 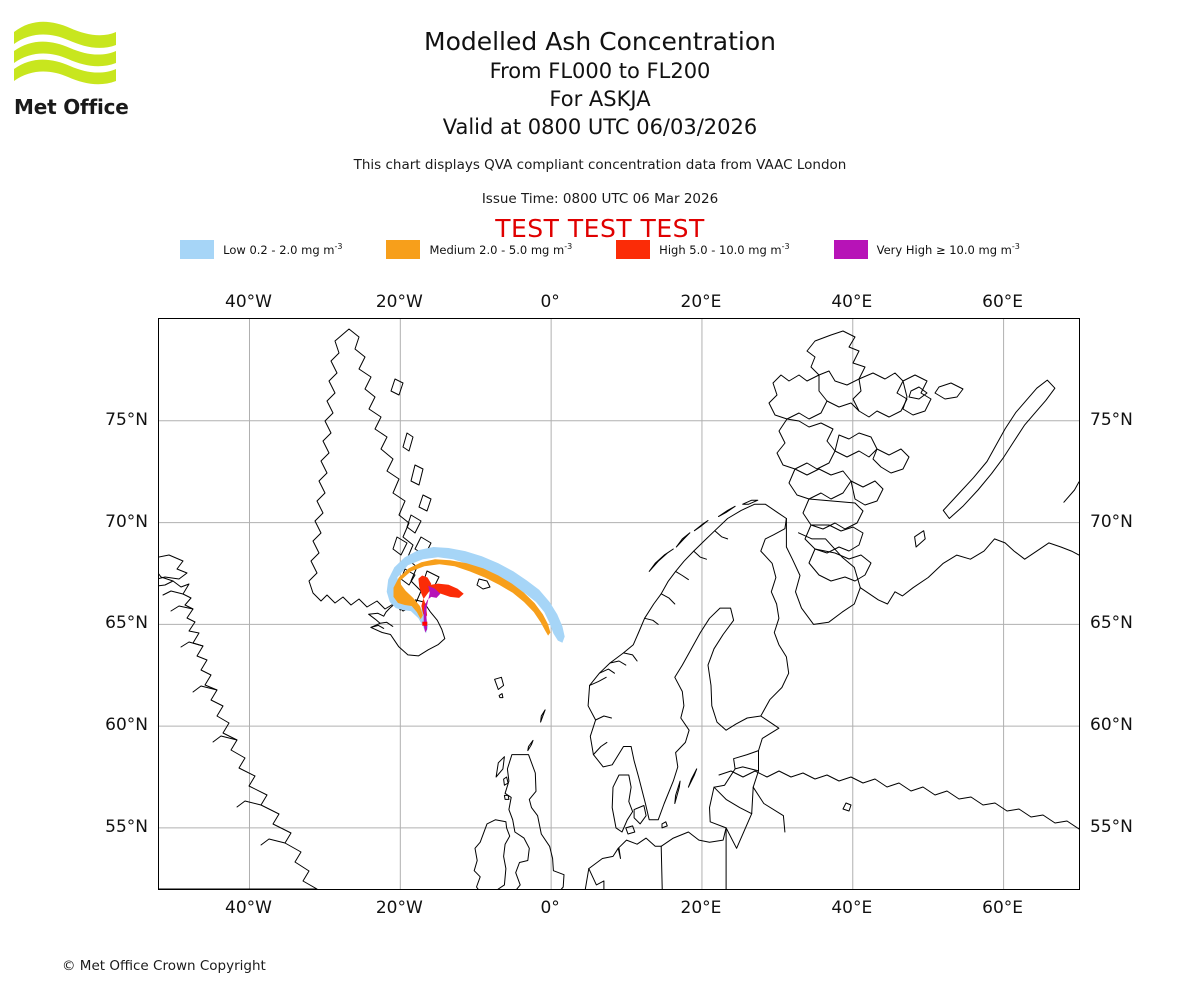 I want to click on volcano-marker, so click(x=425, y=623).